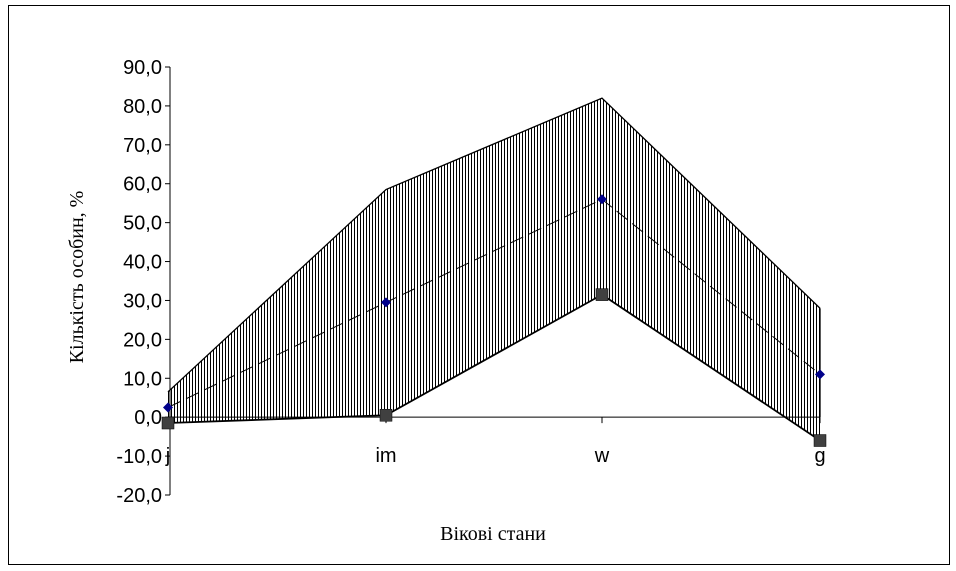  What do you see at coordinates (602, 456) in the screenshot?
I see `x-tick-label: w` at bounding box center [602, 456].